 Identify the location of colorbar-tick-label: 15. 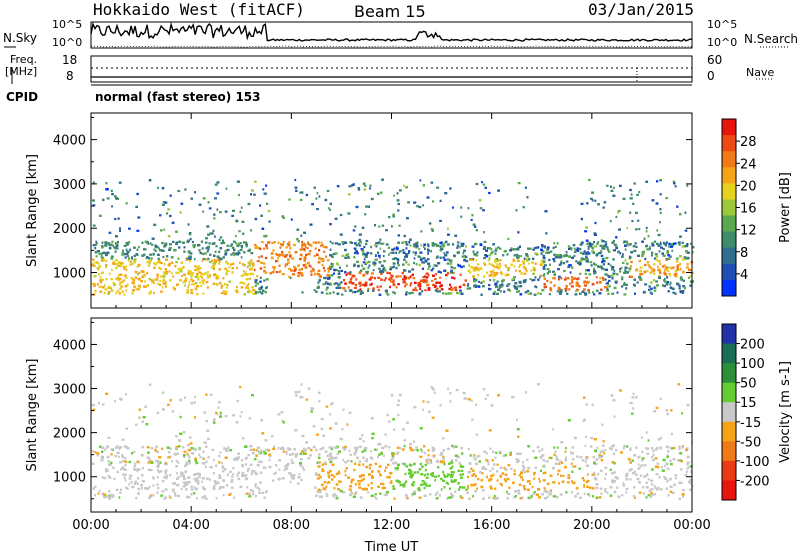
(748, 403).